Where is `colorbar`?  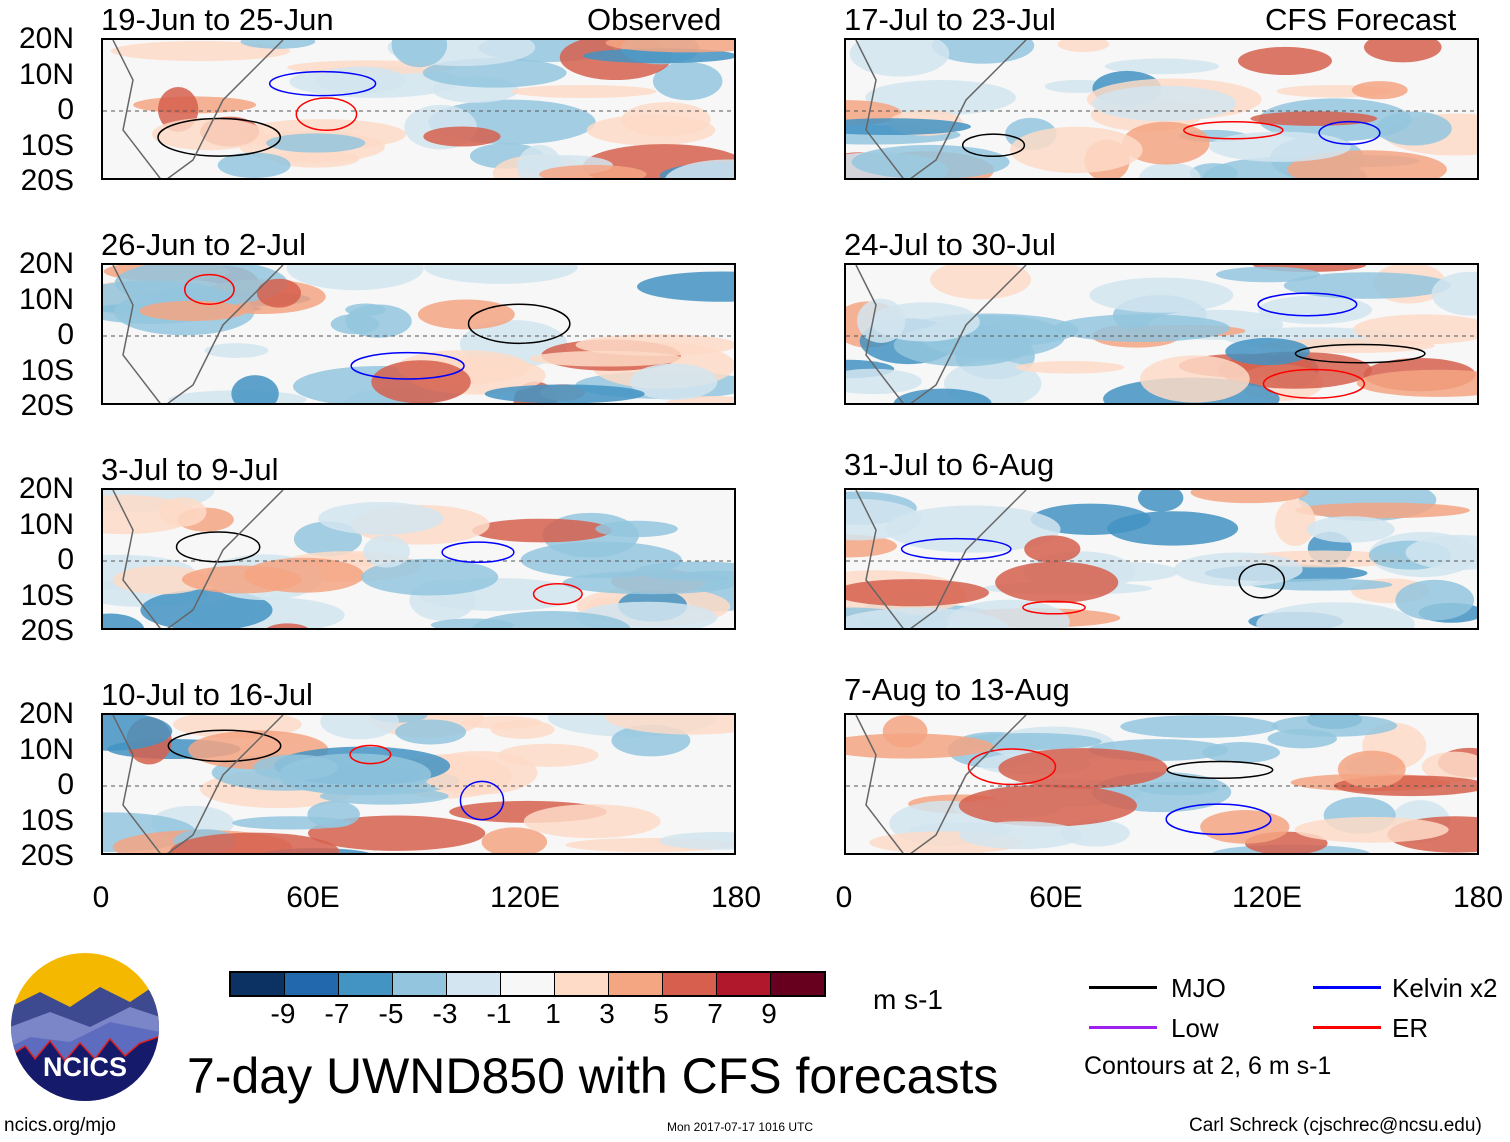
colorbar is located at coordinates (527, 984).